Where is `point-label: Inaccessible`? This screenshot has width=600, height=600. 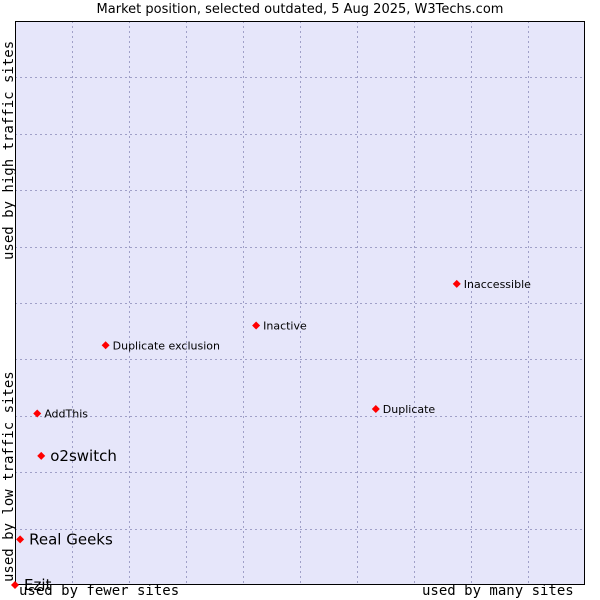 point-label: Inaccessible is located at coordinates (497, 284).